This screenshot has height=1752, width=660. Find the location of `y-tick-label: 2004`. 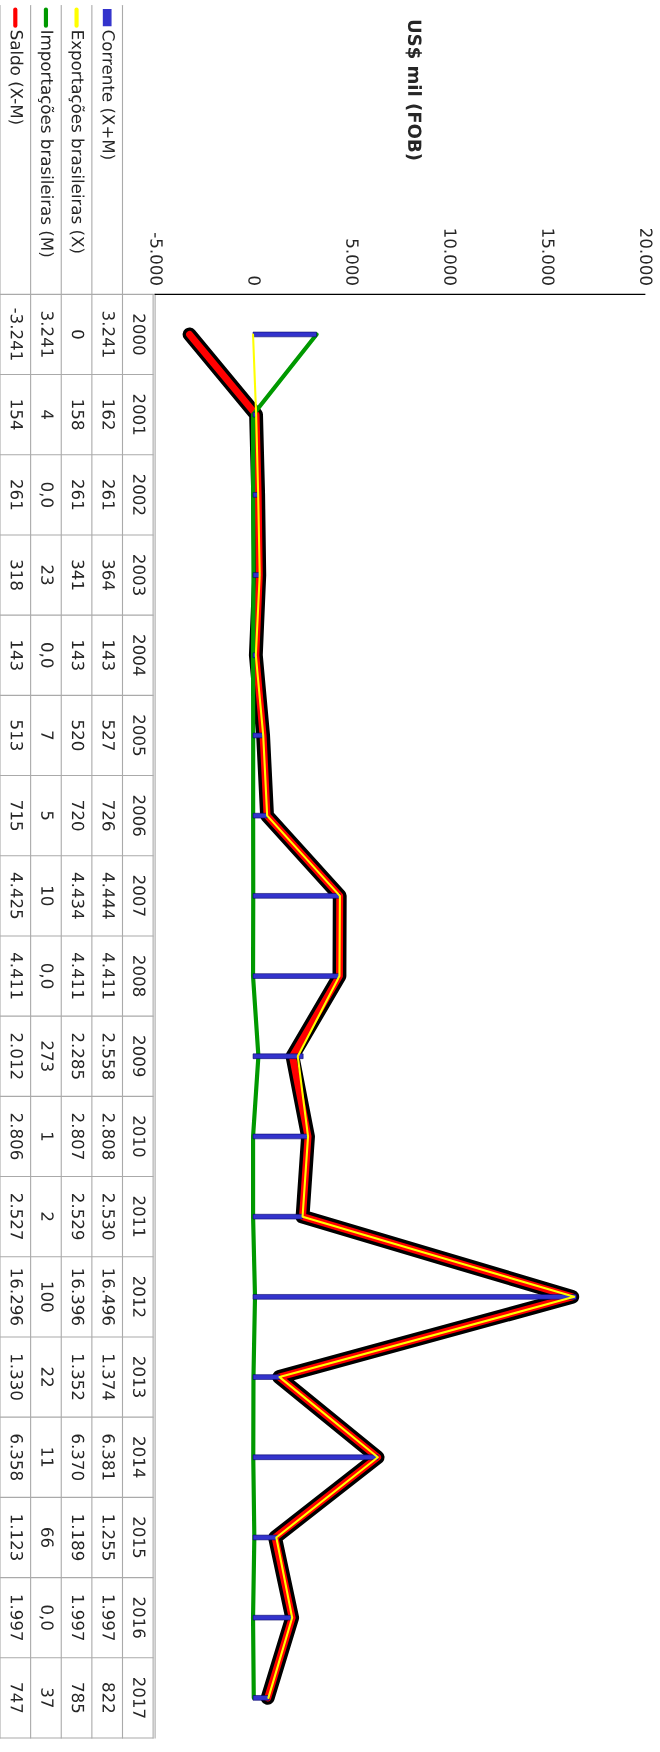

y-tick-label: 2004 is located at coordinates (139, 655).